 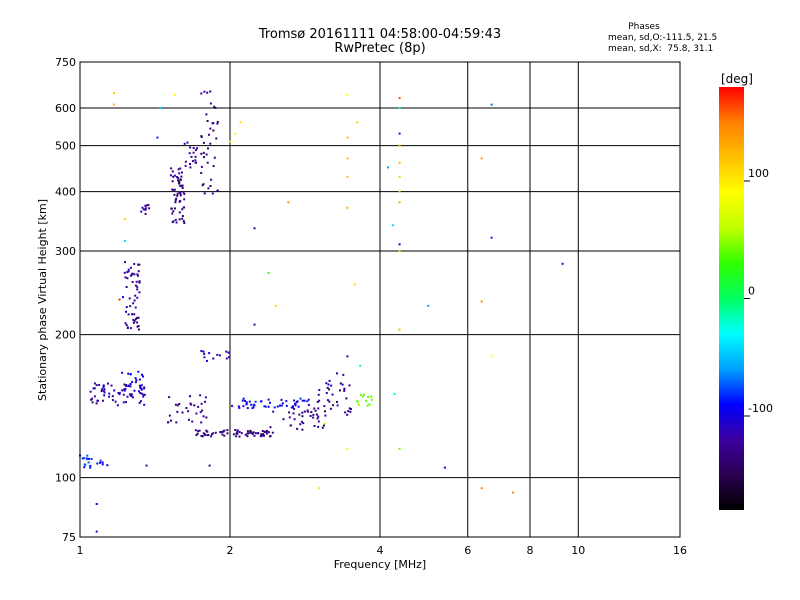 What do you see at coordinates (751, 291) in the screenshot?
I see `colorbar-tick-label: 0` at bounding box center [751, 291].